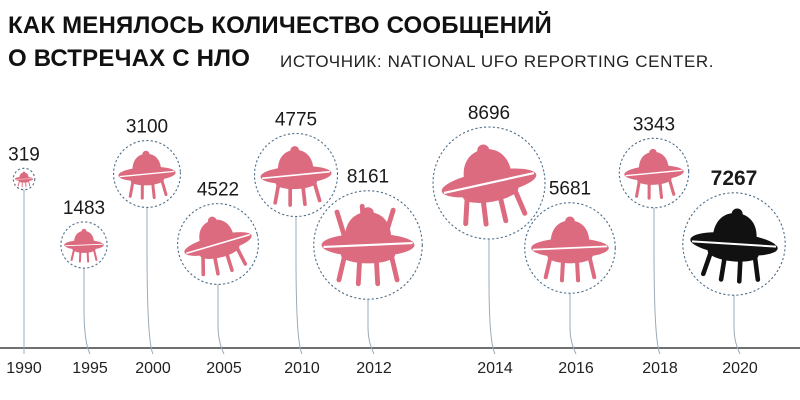 The width and height of the screenshot is (800, 400). Describe the element at coordinates (495, 368) in the screenshot. I see `year-label: 2014` at that location.